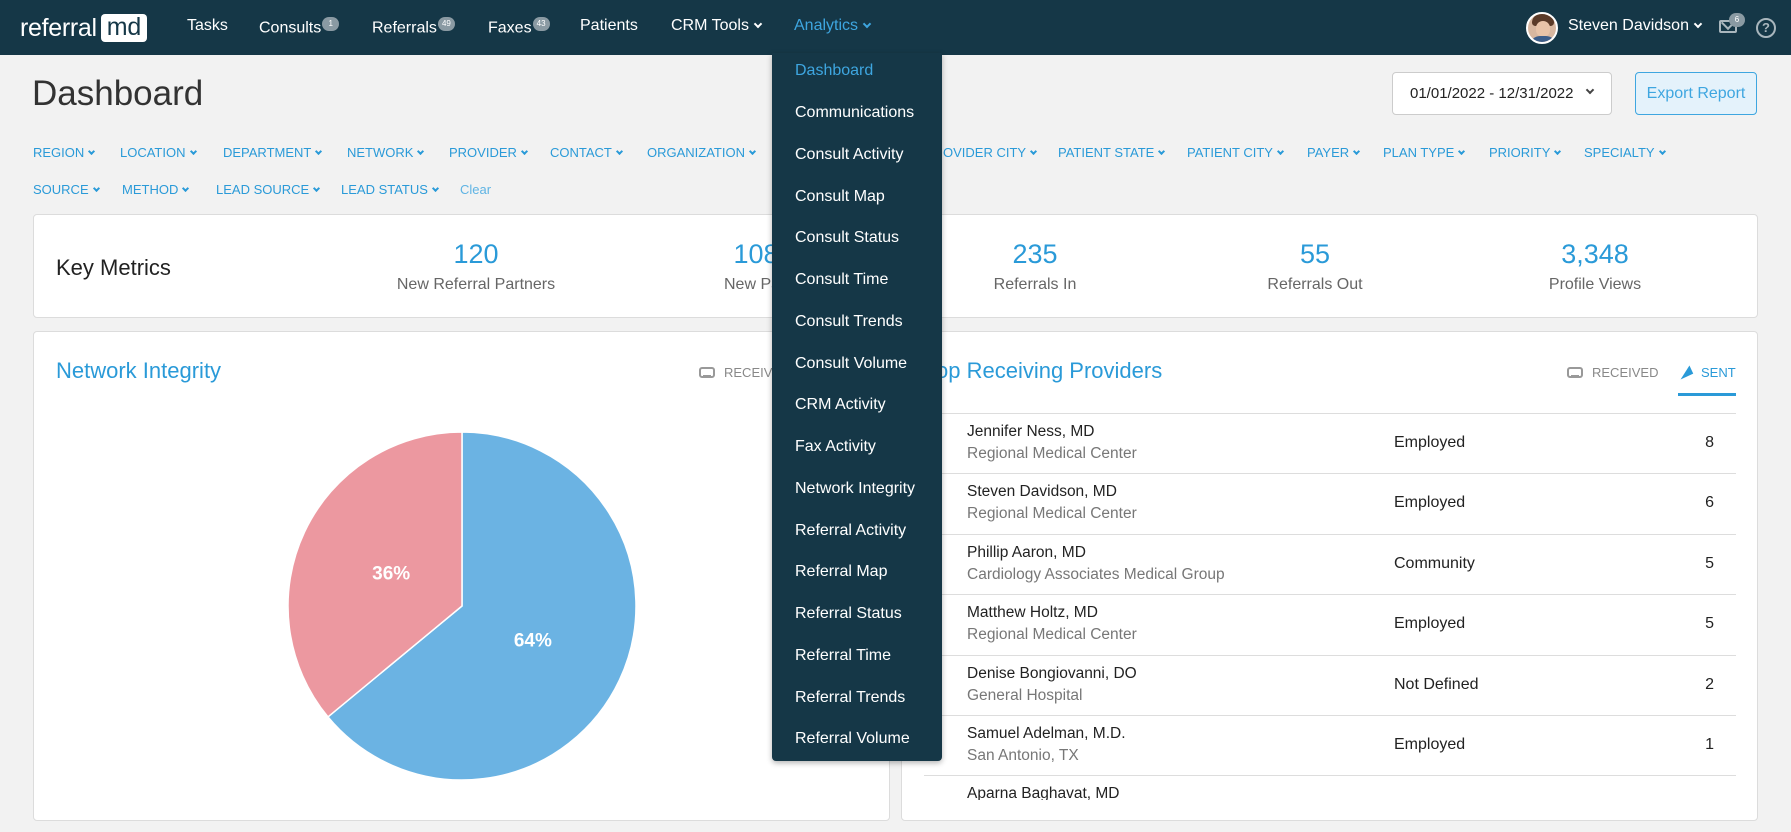 The width and height of the screenshot is (1791, 832). I want to click on filter-method: METHOD, so click(156, 189).